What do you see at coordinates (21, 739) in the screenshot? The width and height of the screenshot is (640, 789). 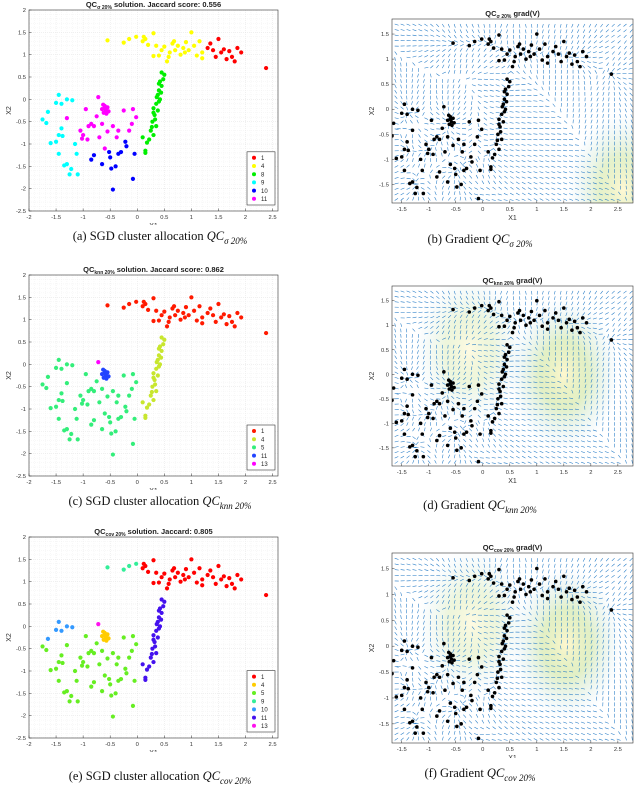 I see `y-tick-label: -2.5` at bounding box center [21, 739].